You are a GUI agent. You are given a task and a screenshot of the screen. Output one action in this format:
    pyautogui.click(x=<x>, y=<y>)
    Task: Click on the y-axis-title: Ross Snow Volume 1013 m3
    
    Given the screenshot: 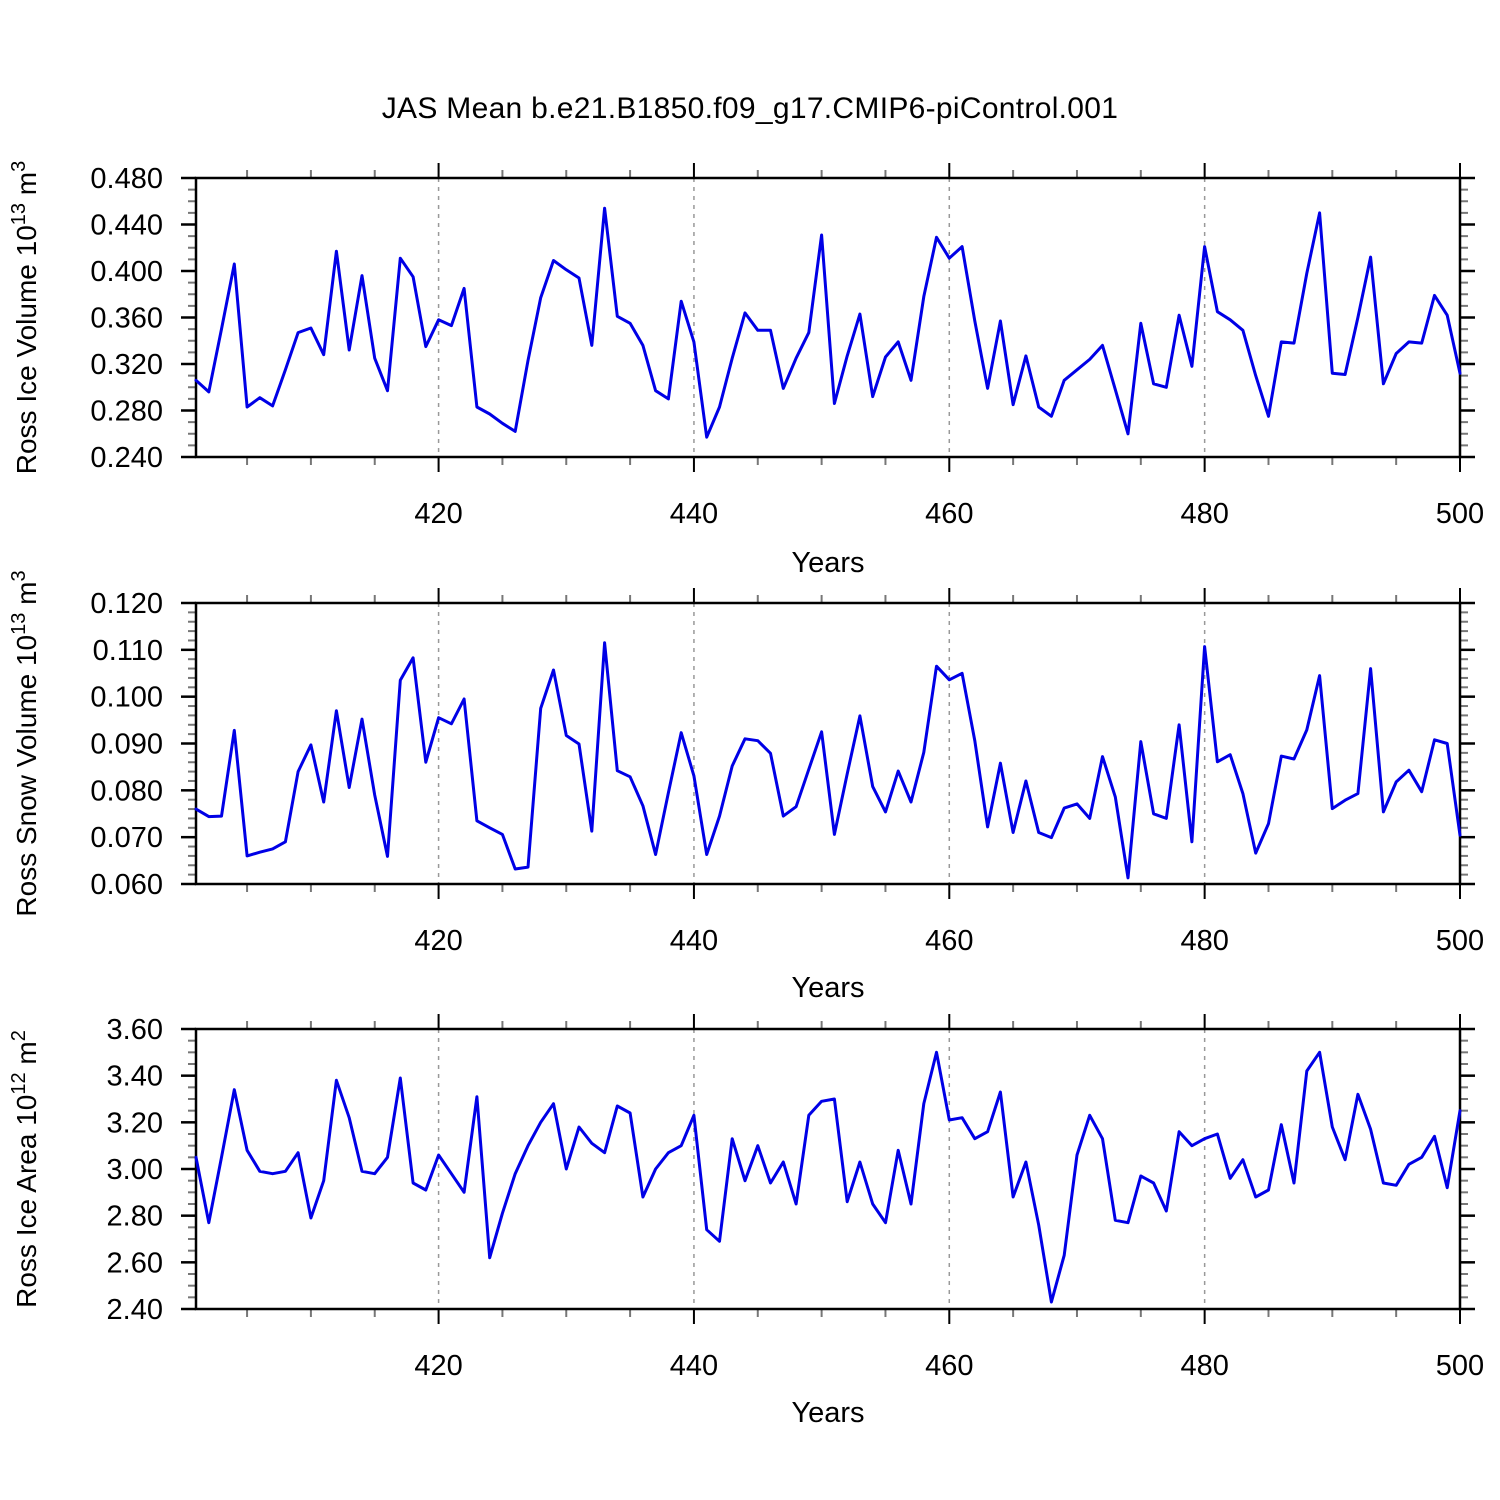 What is the action you would take?
    pyautogui.click(x=25, y=743)
    